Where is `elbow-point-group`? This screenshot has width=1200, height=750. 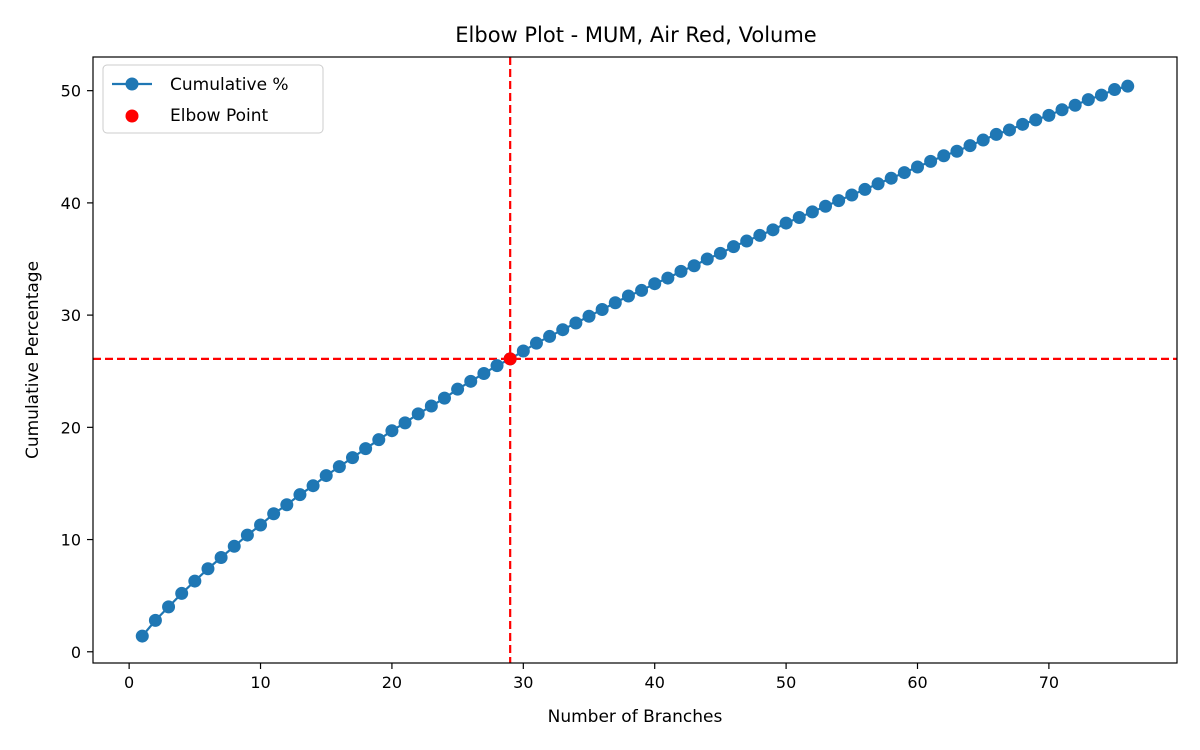 elbow-point-group is located at coordinates (510, 359).